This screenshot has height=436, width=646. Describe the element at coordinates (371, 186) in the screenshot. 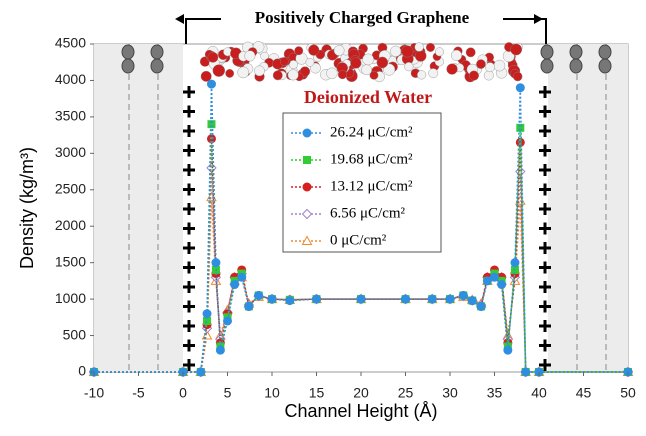

I see `legend-label: 13.12 μC/cm²` at that location.